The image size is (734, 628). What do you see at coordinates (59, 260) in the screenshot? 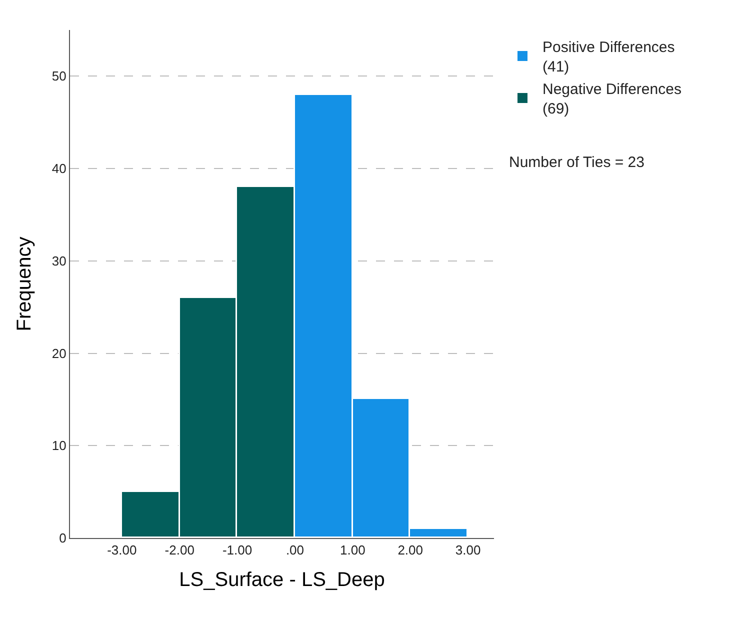
I see `y-tick-label: 30` at bounding box center [59, 260].